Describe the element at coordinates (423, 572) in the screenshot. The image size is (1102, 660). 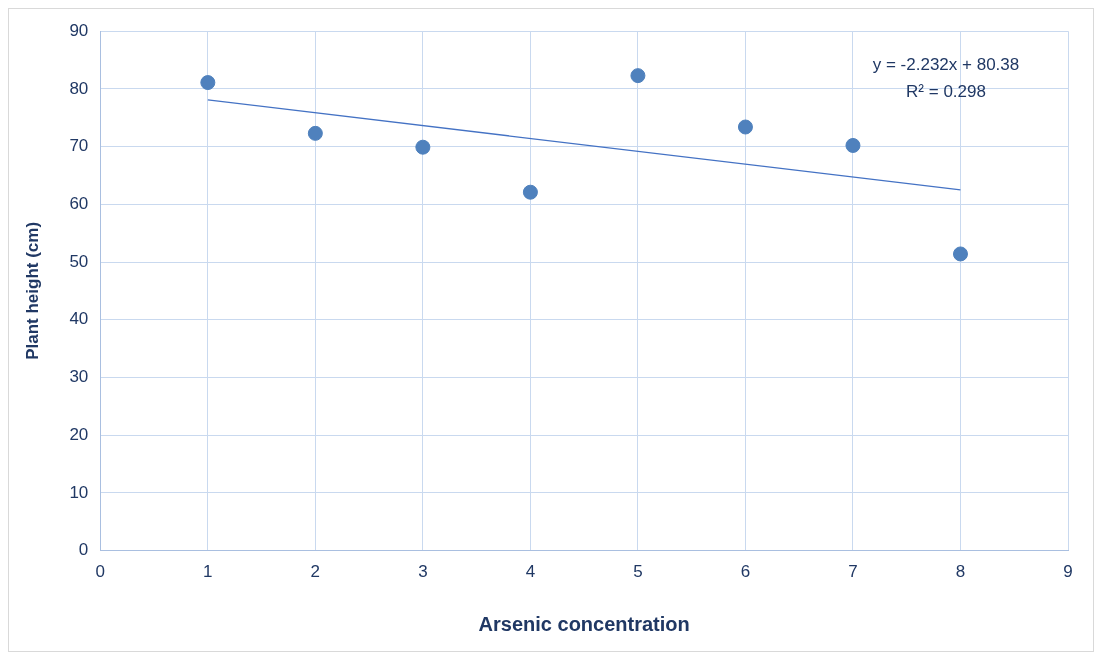
I see `x-tick-label: 3` at that location.